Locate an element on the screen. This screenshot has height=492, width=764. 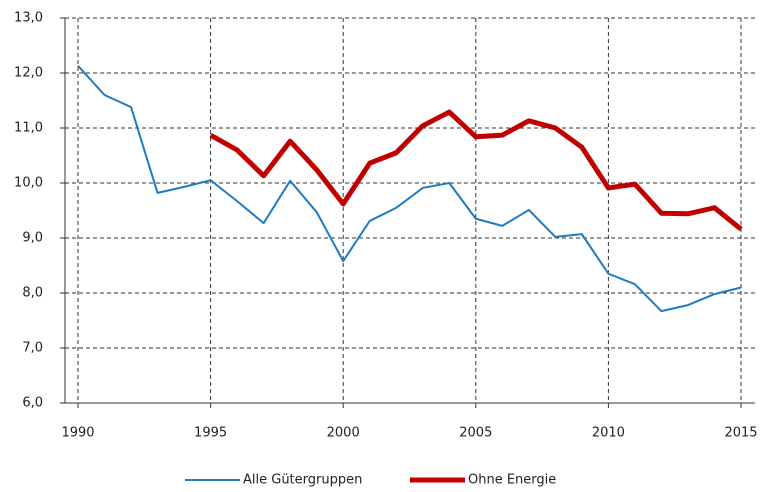
x-tick-label: 2005 is located at coordinates (475, 433).